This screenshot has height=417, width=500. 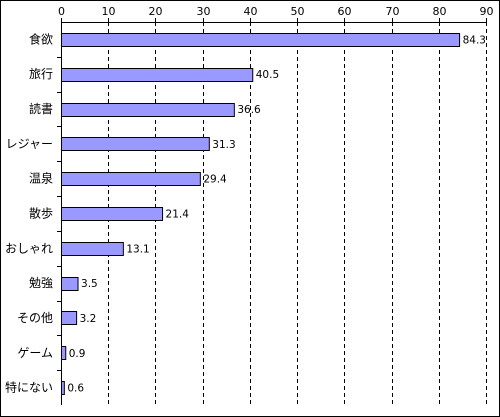 What do you see at coordinates (35, 353) in the screenshot?
I see `category-label: ゲーム` at bounding box center [35, 353].